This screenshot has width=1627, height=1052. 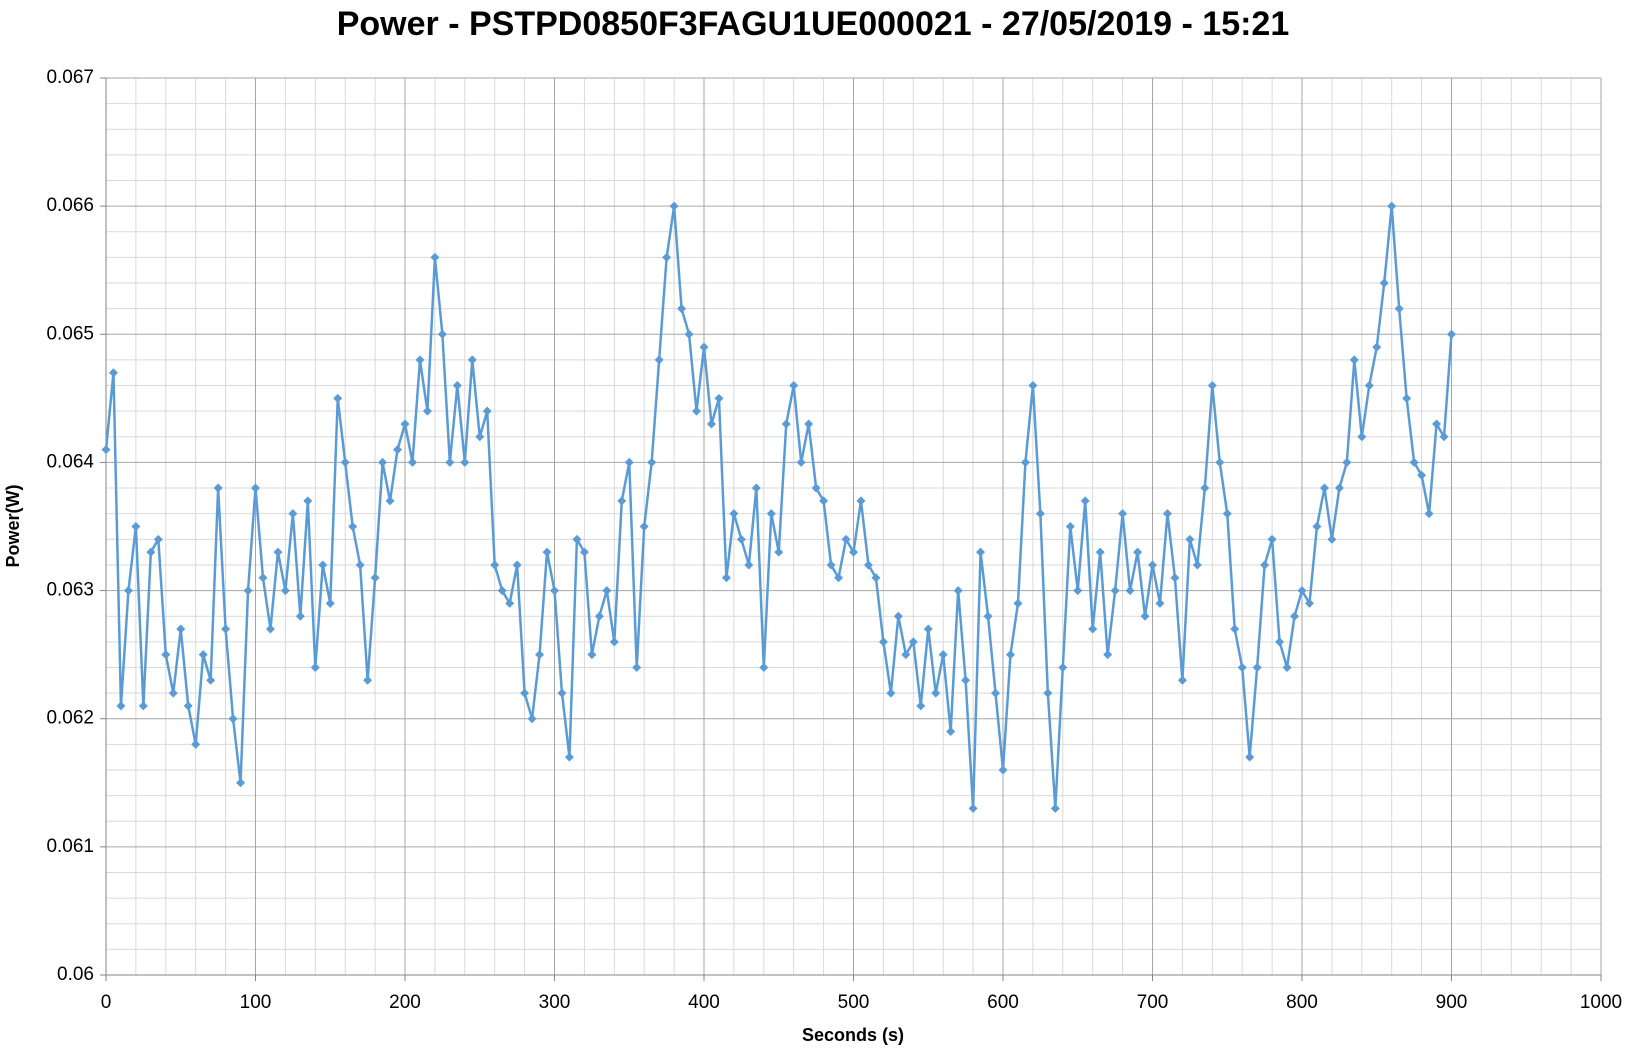 I want to click on y-tick-label: 0.066, so click(x=70, y=205).